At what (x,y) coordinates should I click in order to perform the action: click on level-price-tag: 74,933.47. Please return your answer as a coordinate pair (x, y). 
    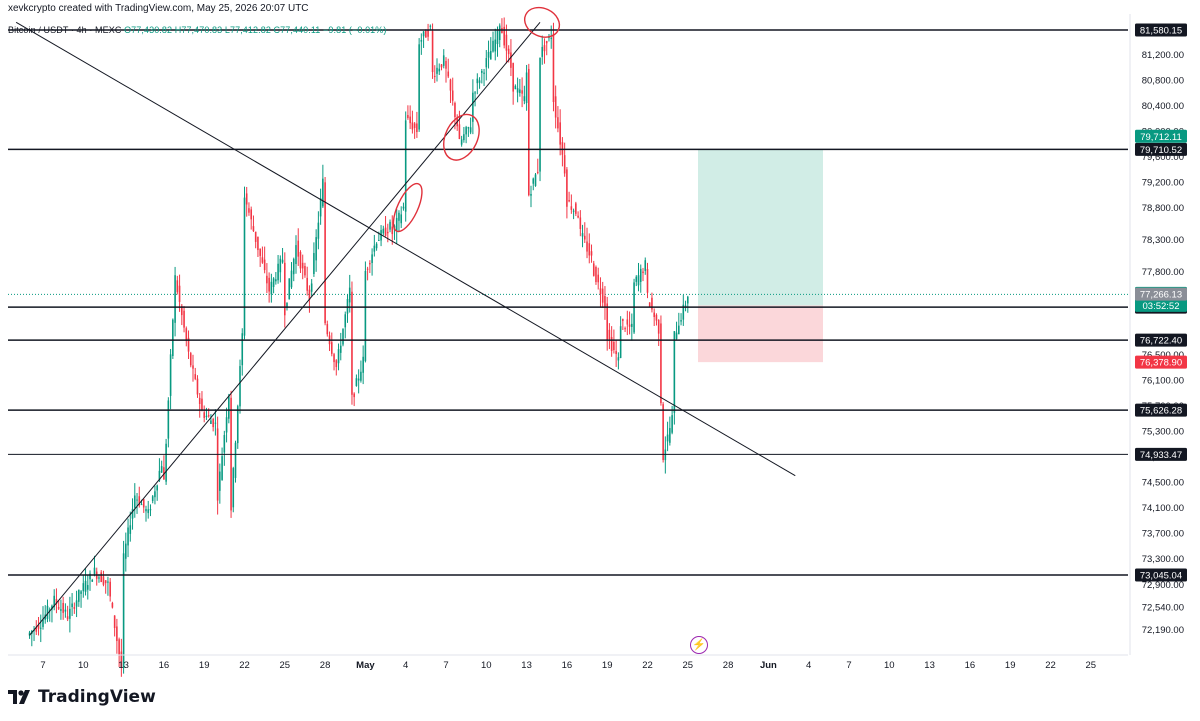
    Looking at the image, I should click on (1161, 454).